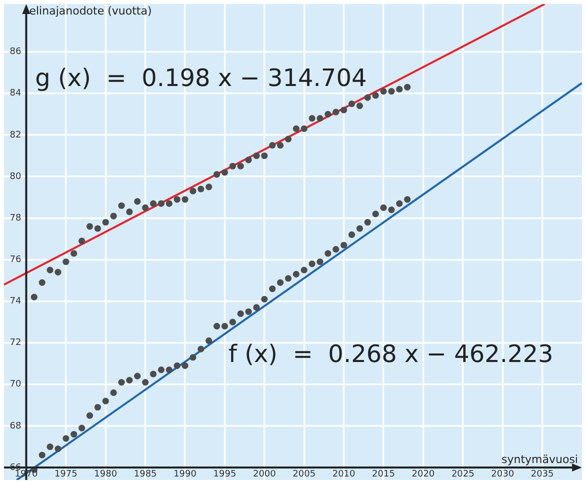 This screenshot has width=586, height=484. I want to click on x-tick-label: 2015, so click(383, 474).